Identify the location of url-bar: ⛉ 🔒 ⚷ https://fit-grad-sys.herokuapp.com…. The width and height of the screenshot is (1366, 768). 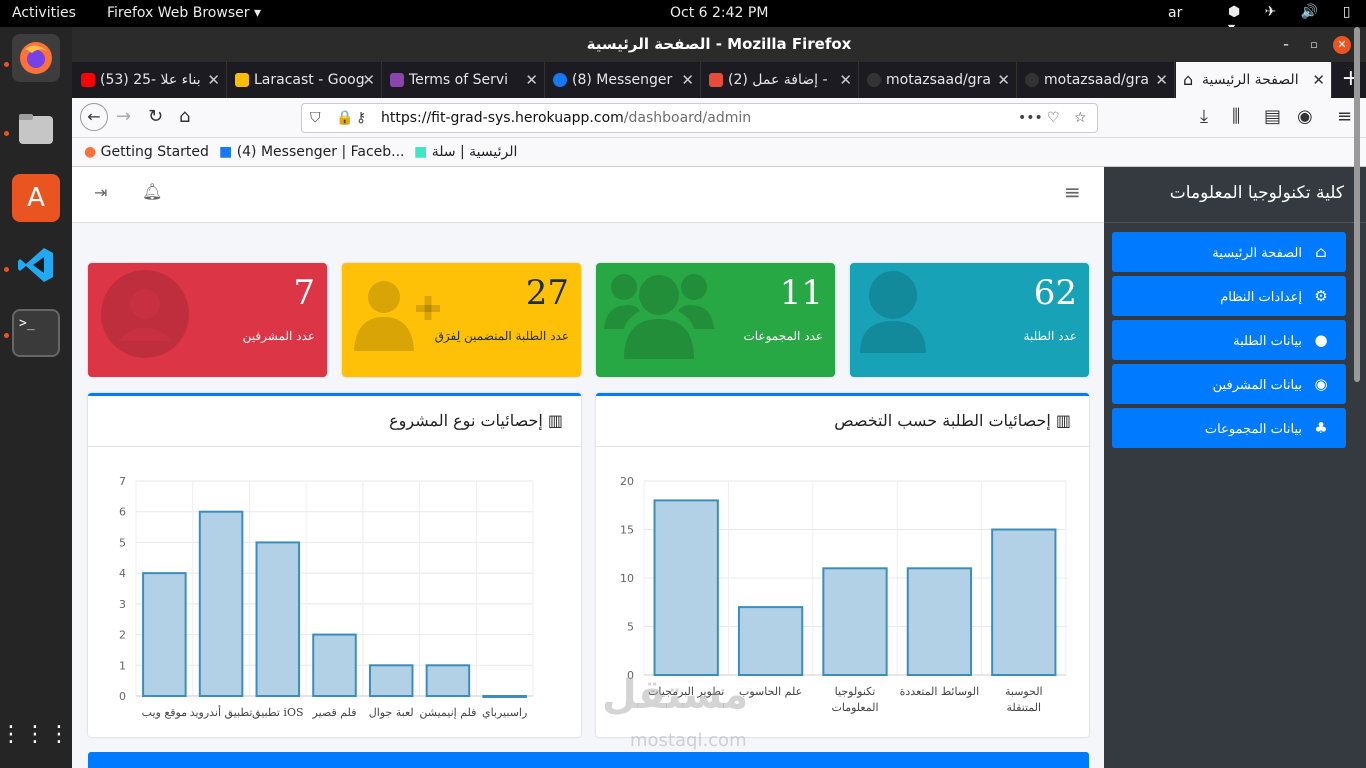
(699, 118).